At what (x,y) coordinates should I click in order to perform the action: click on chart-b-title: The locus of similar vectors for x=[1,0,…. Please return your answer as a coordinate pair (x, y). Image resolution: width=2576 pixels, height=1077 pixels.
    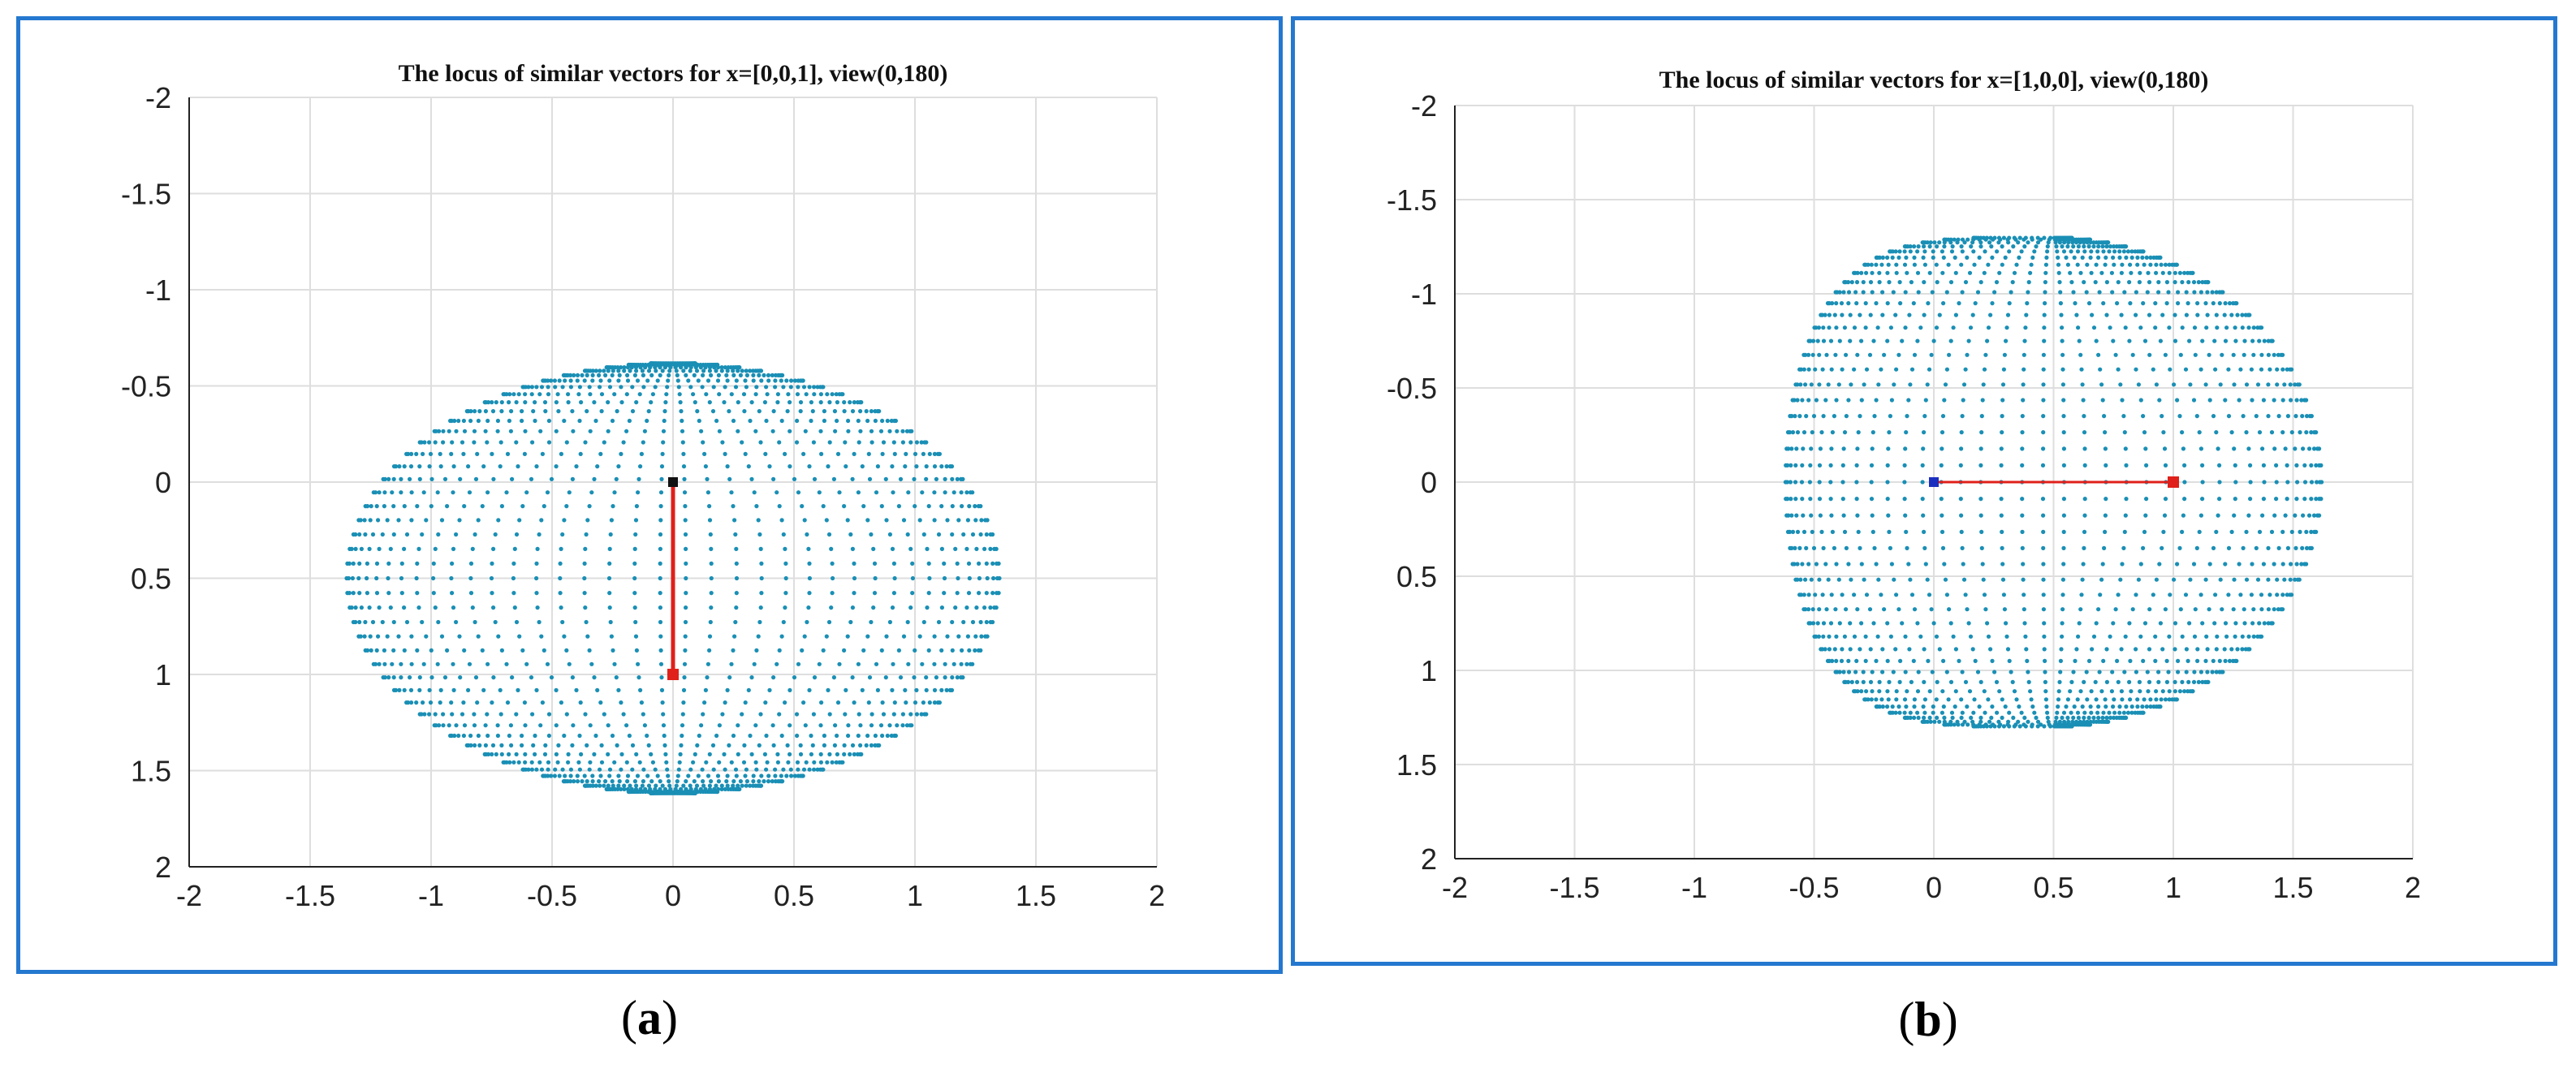
    Looking at the image, I should click on (1934, 80).